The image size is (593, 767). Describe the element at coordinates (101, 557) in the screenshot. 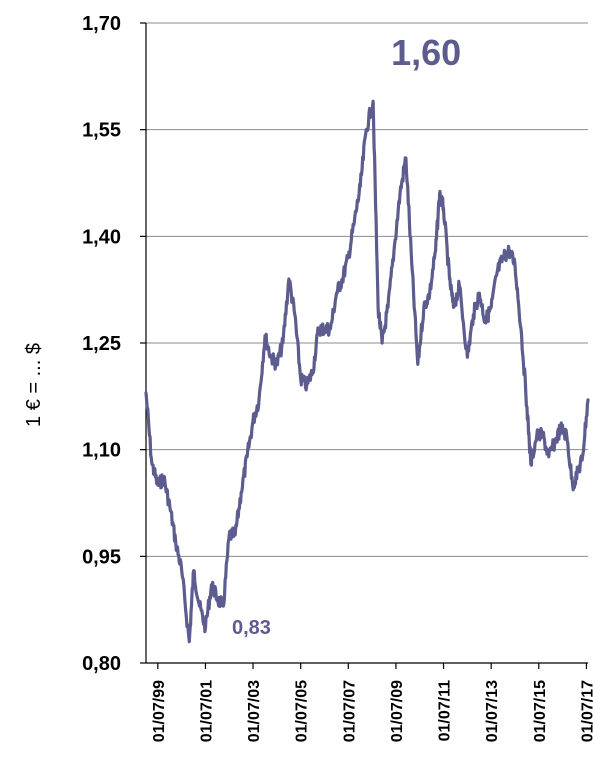

I see `y-tick-label: 0,95` at that location.